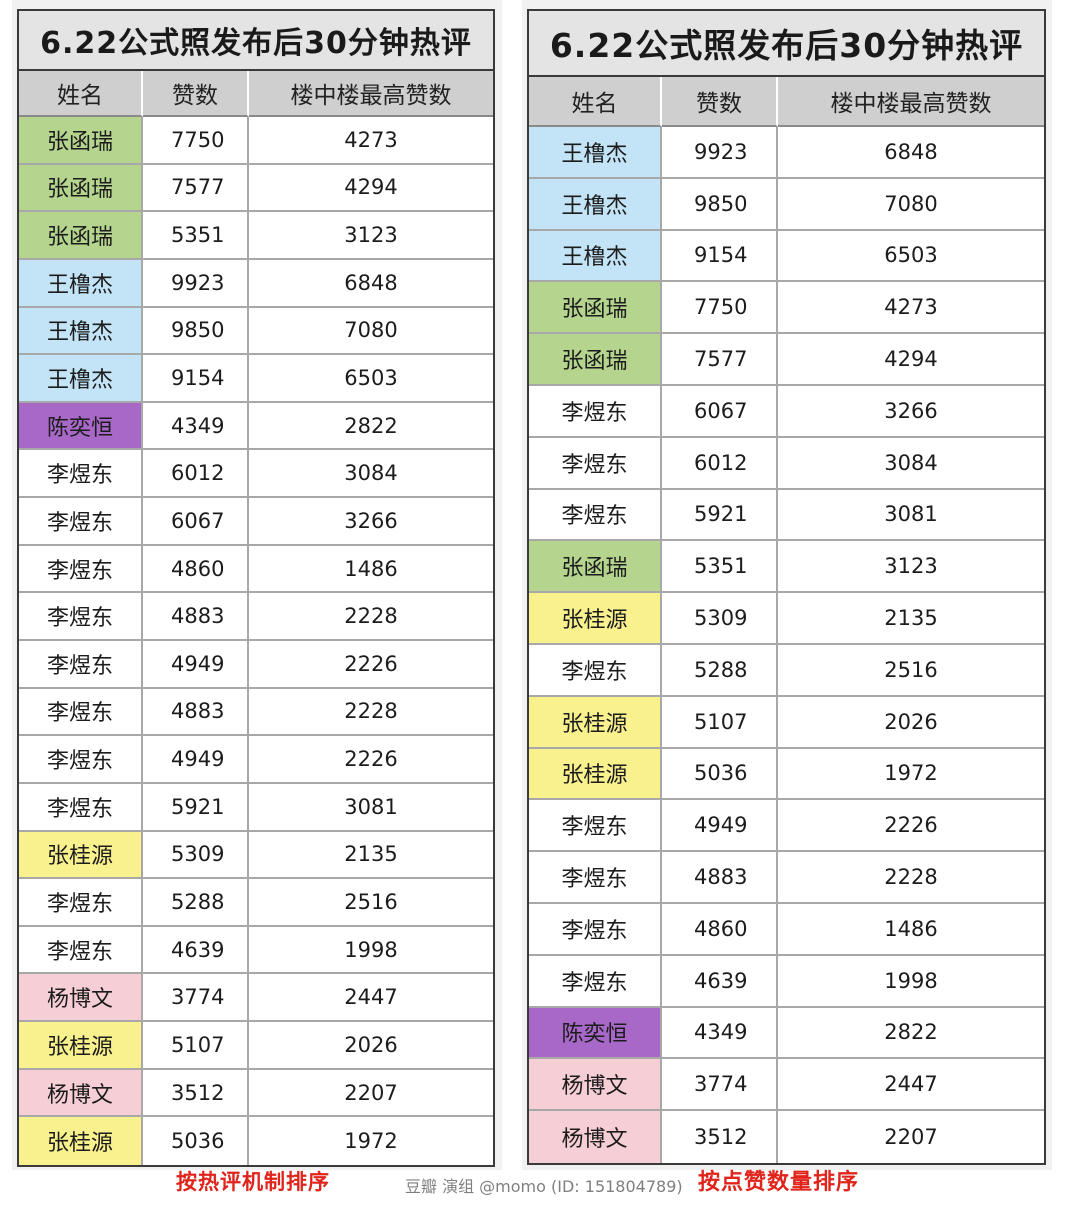  I want to click on left-likes-cell: 4949, so click(196, 665).